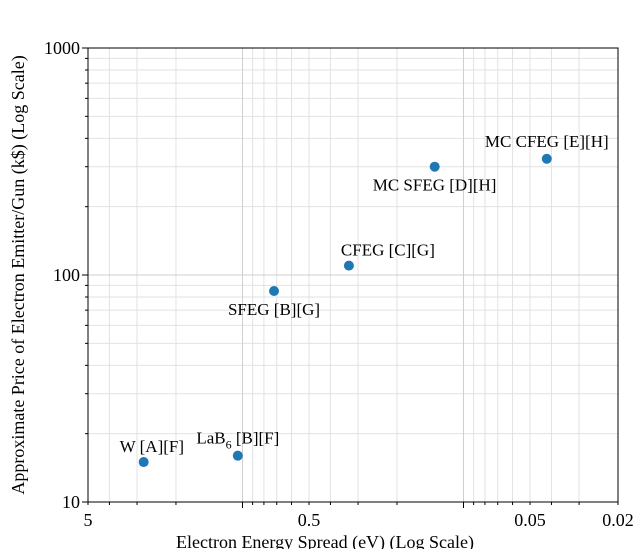 This screenshot has width=638, height=549. Describe the element at coordinates (152, 446) in the screenshot. I see `point-label: W [A][F]` at that location.